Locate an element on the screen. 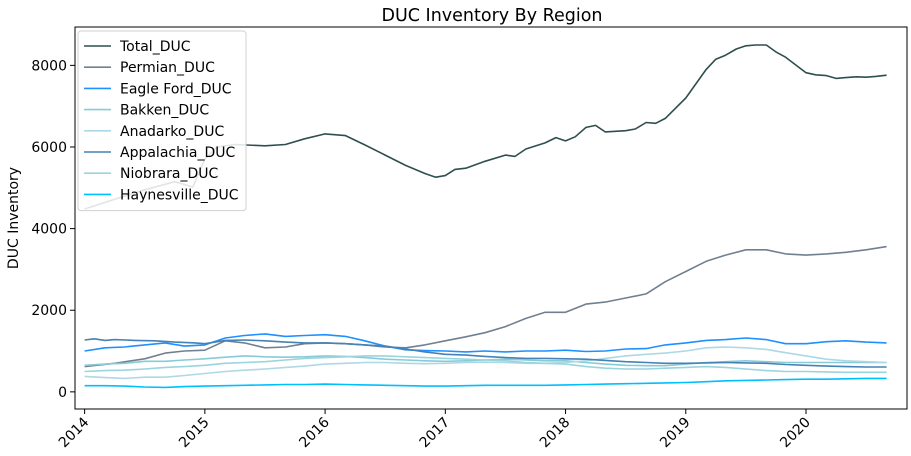 This screenshot has width=911, height=456. legend-label: Eagle Ford_DUC is located at coordinates (176, 89).